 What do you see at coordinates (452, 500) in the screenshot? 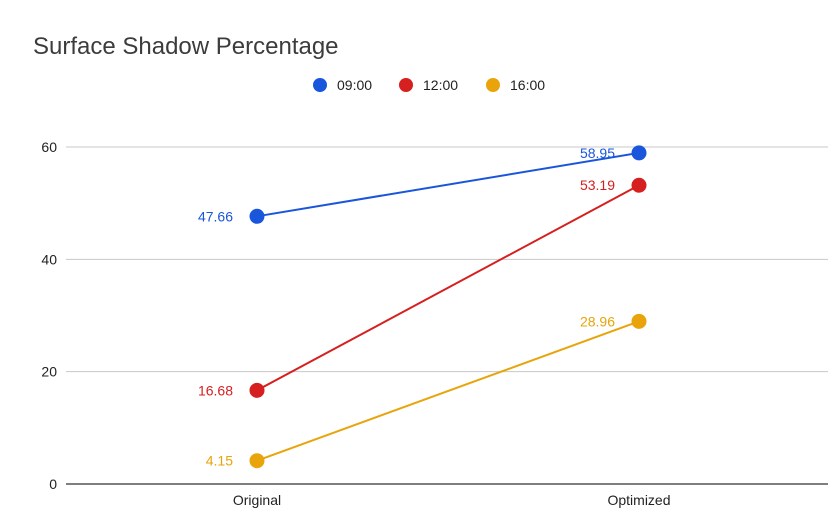
I see `x-axis-ticks: Original Optimized` at bounding box center [452, 500].